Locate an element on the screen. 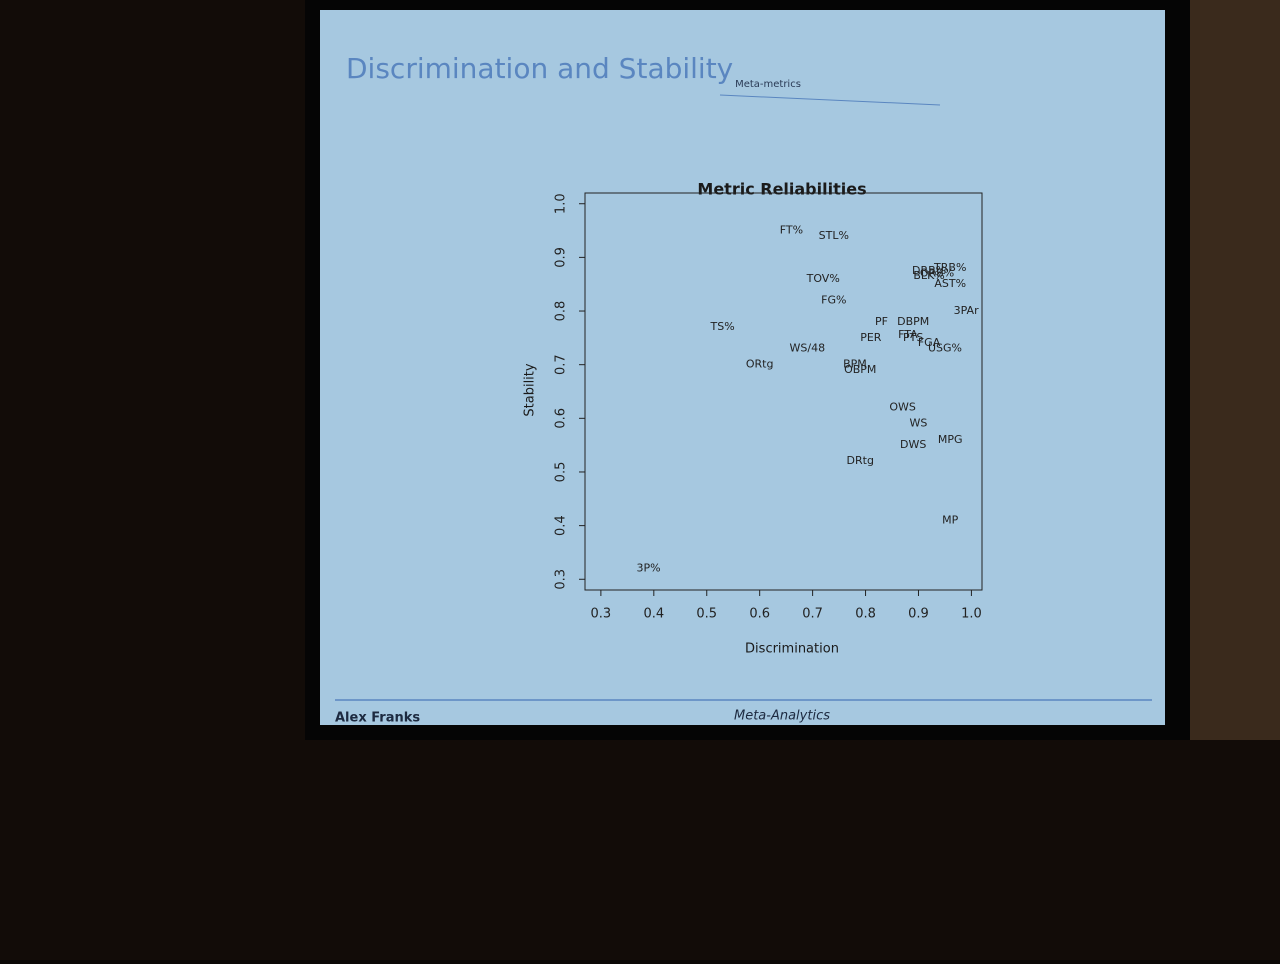 This screenshot has width=1280, height=964. x-tick-label: 0.4 is located at coordinates (653, 614).